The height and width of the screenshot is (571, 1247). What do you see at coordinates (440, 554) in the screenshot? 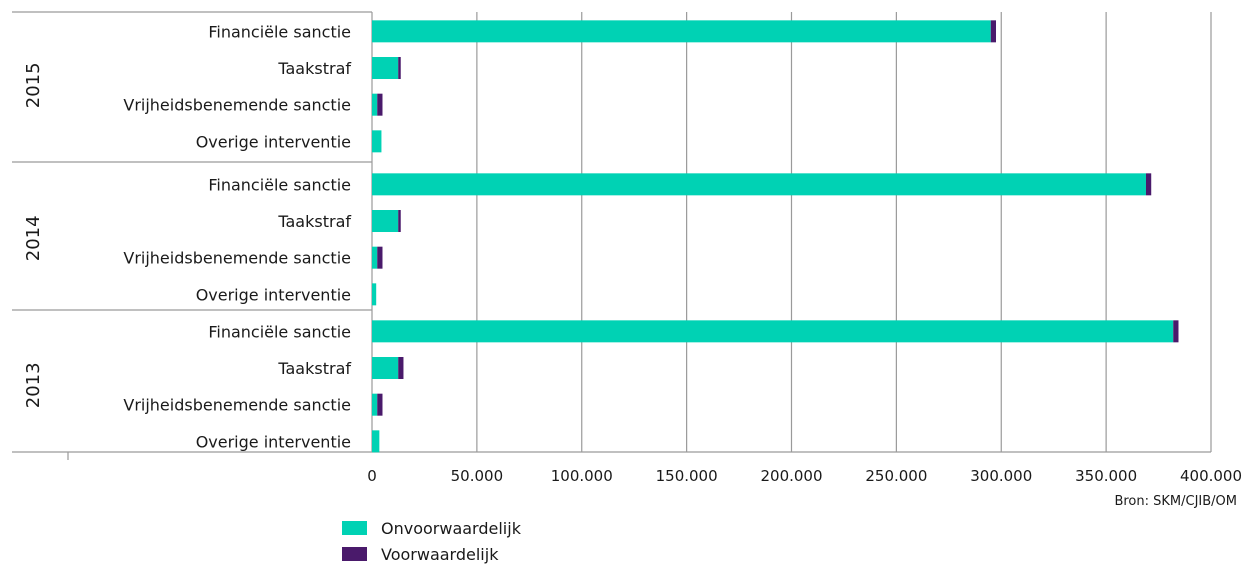
I see `legend-label-voorwaardelijk: Voorwaardelijk` at bounding box center [440, 554].